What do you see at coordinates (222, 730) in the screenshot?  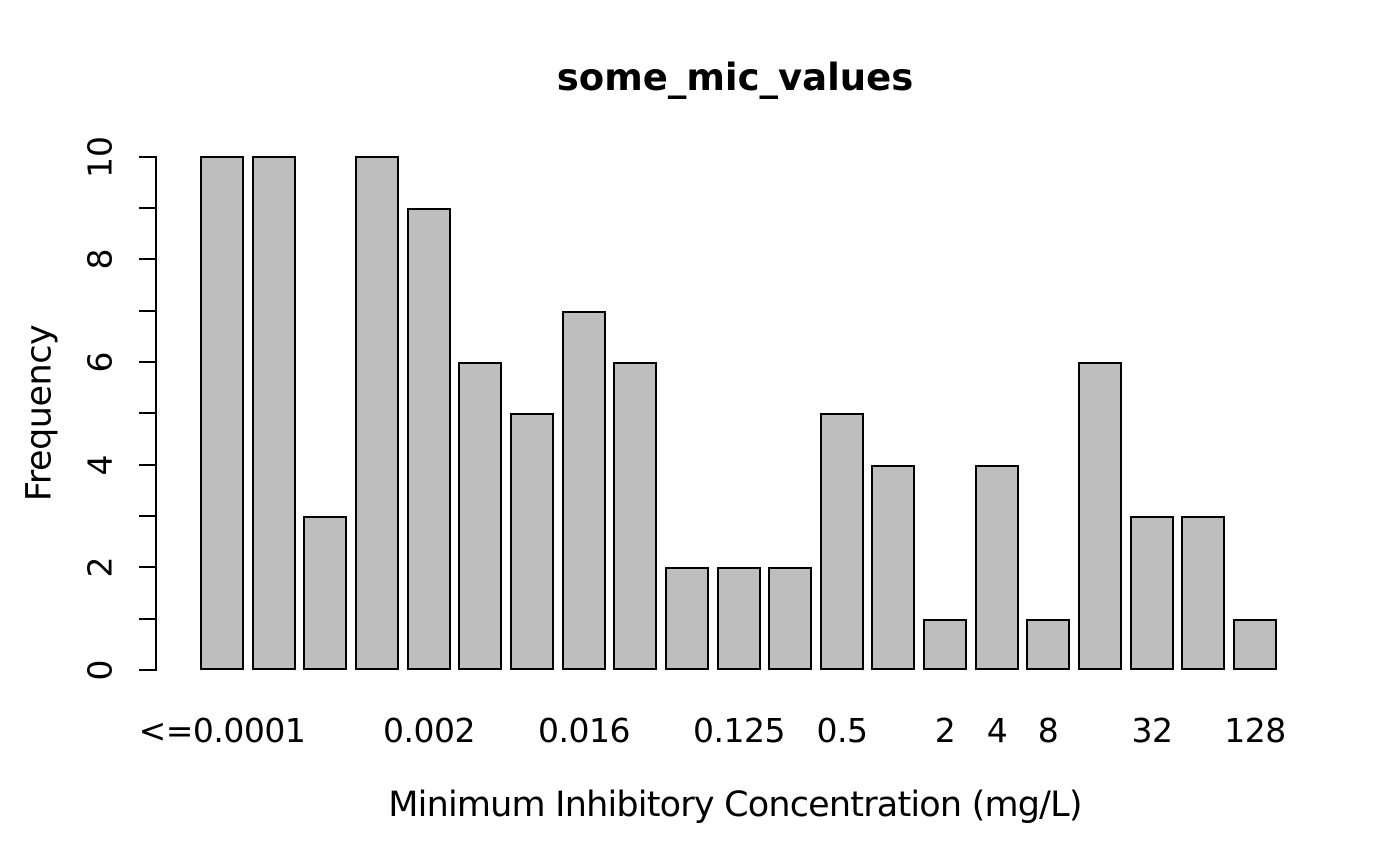 I see `x-tick-label: <=0.0001` at bounding box center [222, 730].